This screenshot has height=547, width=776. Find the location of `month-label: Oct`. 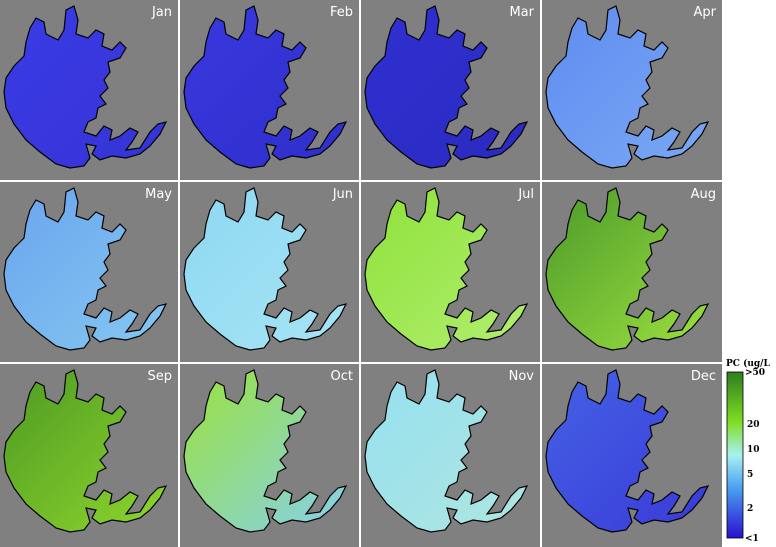

month-label: Oct is located at coordinates (342, 376).